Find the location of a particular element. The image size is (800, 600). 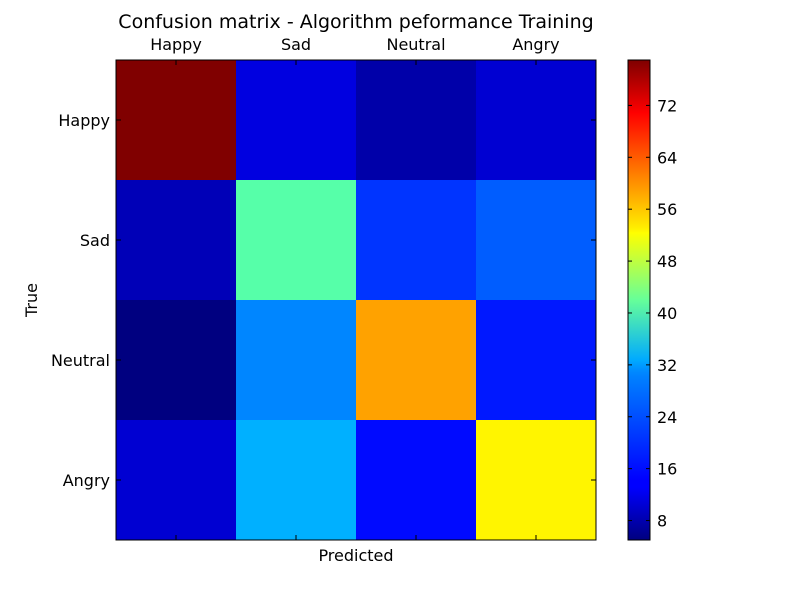

x-tick-label: Neutral is located at coordinates (415, 44).